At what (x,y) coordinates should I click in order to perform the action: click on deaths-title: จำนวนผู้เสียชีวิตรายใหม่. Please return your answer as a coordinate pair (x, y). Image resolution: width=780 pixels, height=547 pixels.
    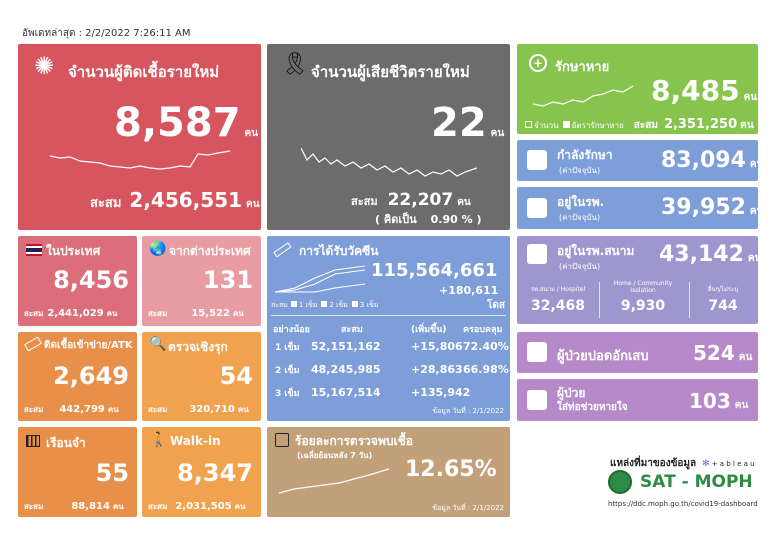
    Looking at the image, I should click on (390, 72).